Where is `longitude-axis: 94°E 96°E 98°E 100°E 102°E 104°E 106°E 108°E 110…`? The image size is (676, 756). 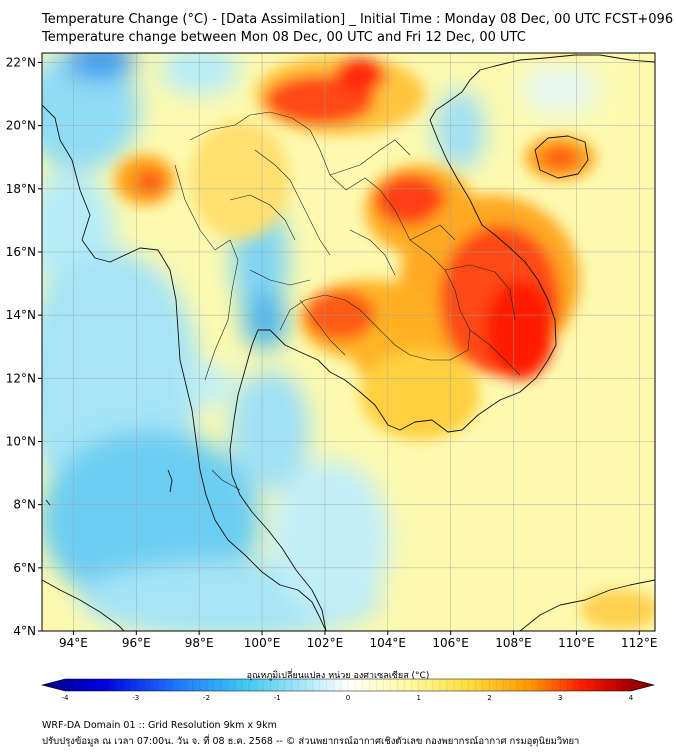
longitude-axis: 94°E 96°E 98°E 100°E 102°E 104°E 106°E 108°E 110… is located at coordinates (358, 640).